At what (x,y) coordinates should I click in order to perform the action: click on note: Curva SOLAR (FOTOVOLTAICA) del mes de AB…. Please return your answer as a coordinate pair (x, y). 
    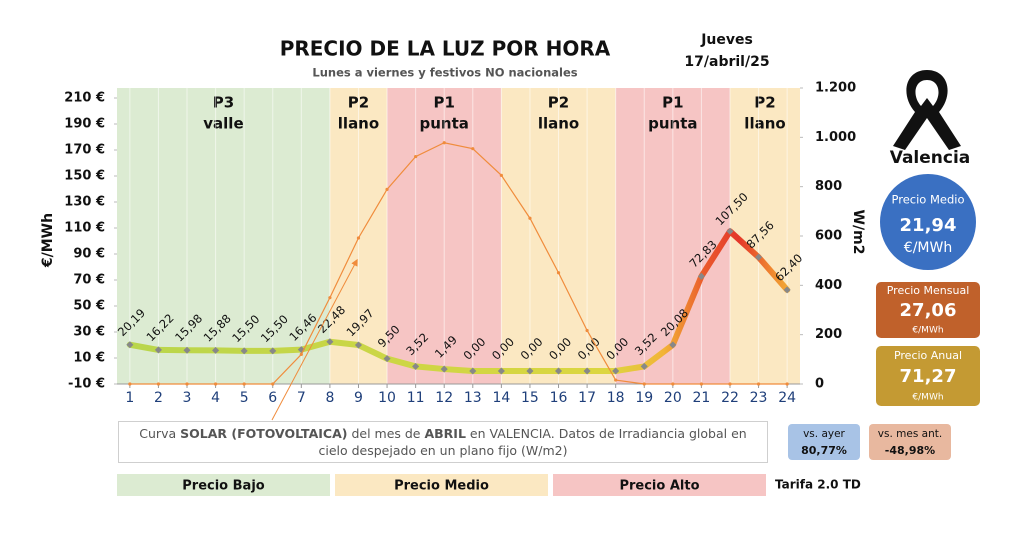
    Looking at the image, I should click on (443, 442).